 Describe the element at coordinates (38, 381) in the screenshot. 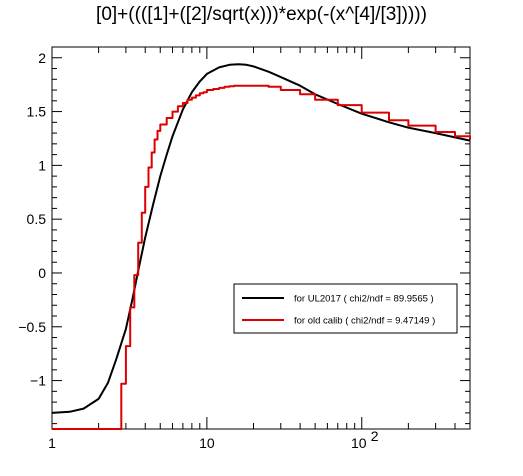

I see `y-tick-label: −1` at that location.